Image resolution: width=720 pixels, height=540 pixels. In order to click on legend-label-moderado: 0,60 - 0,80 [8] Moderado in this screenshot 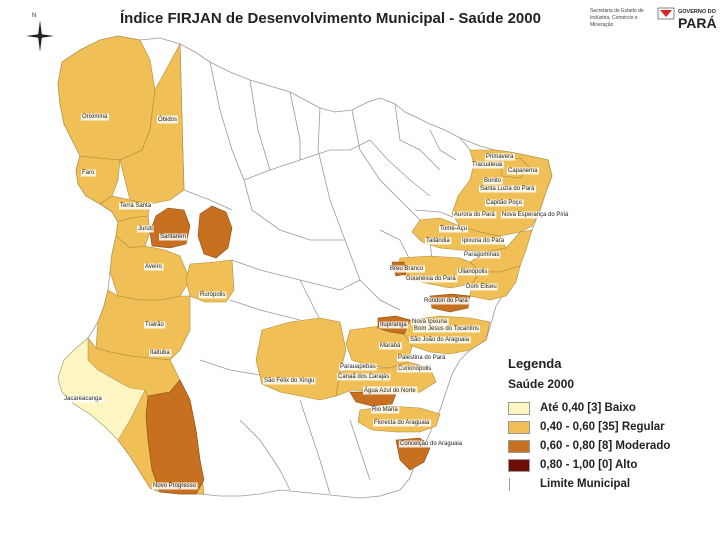, I will do `click(605, 446)`.